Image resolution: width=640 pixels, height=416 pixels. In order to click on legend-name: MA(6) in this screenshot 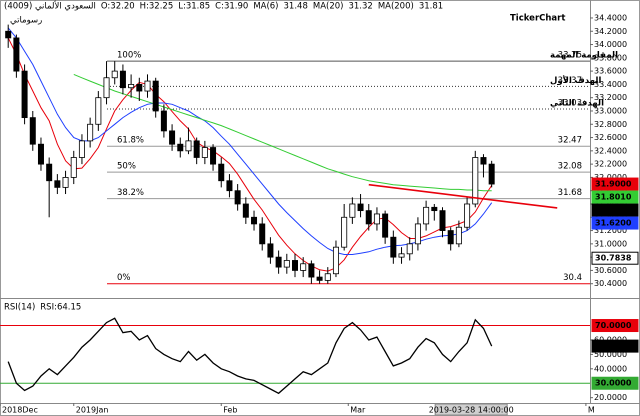, I will do `click(265, 7)`.